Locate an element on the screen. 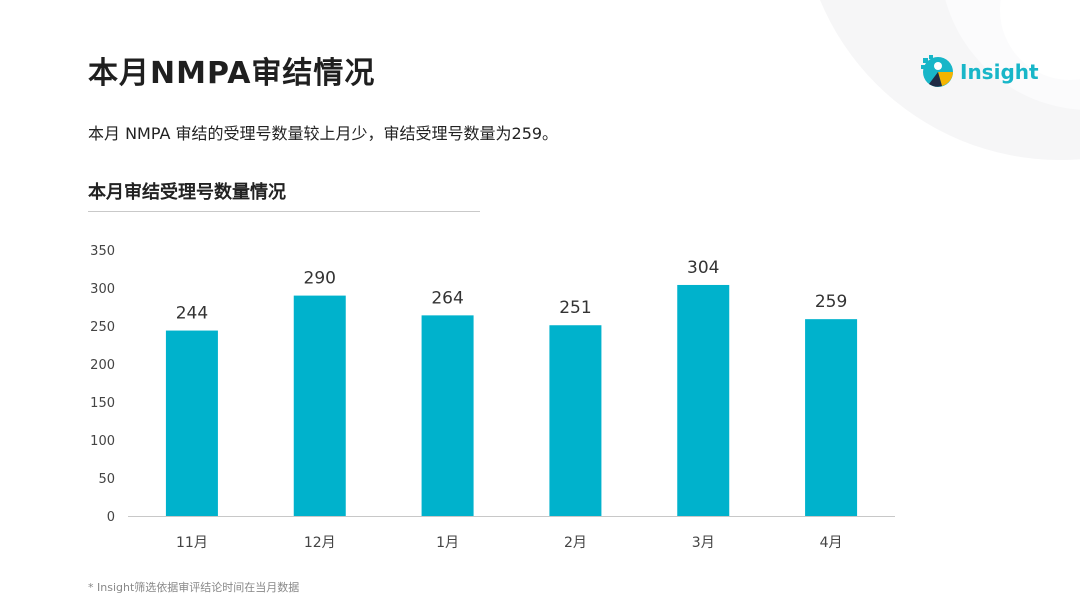 The height and width of the screenshot is (608, 1080). page-title: 本月NMPA审结情况 is located at coordinates (232, 73).